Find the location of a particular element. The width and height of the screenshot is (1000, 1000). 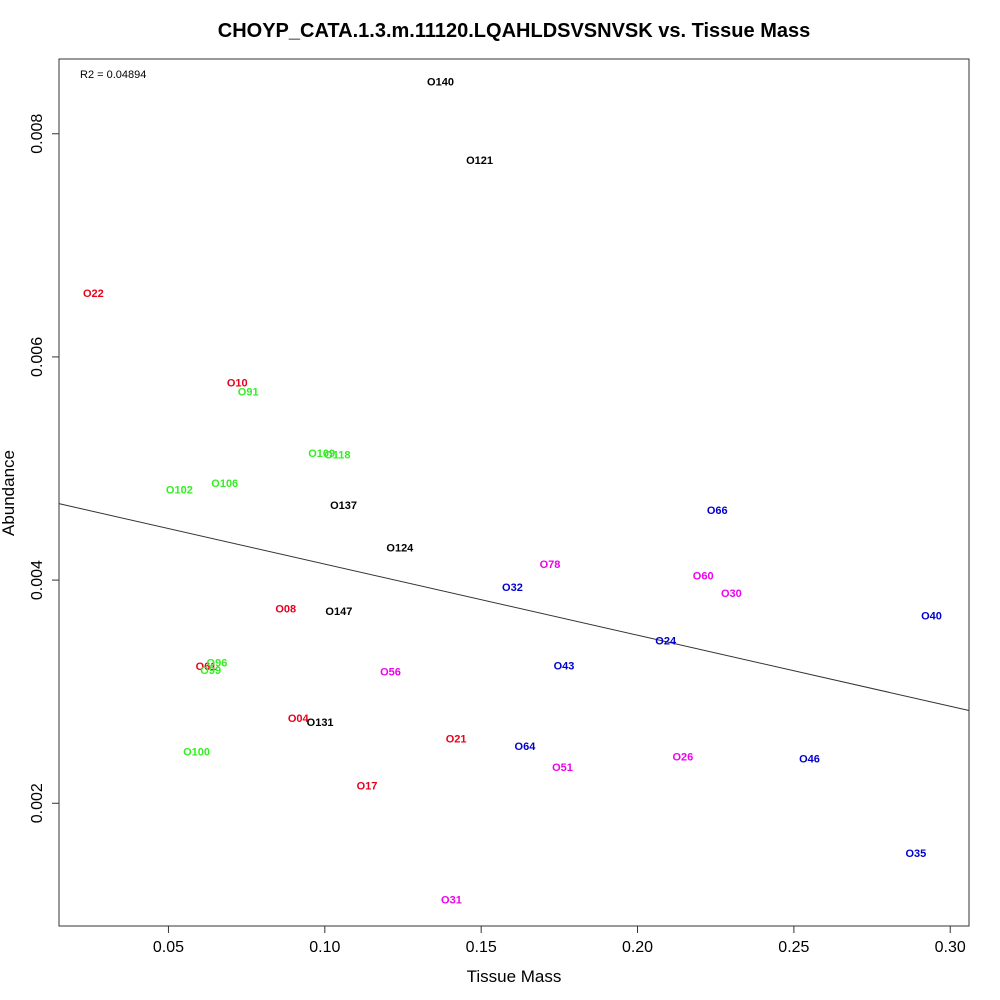

data-point-label: O91 is located at coordinates (248, 393).